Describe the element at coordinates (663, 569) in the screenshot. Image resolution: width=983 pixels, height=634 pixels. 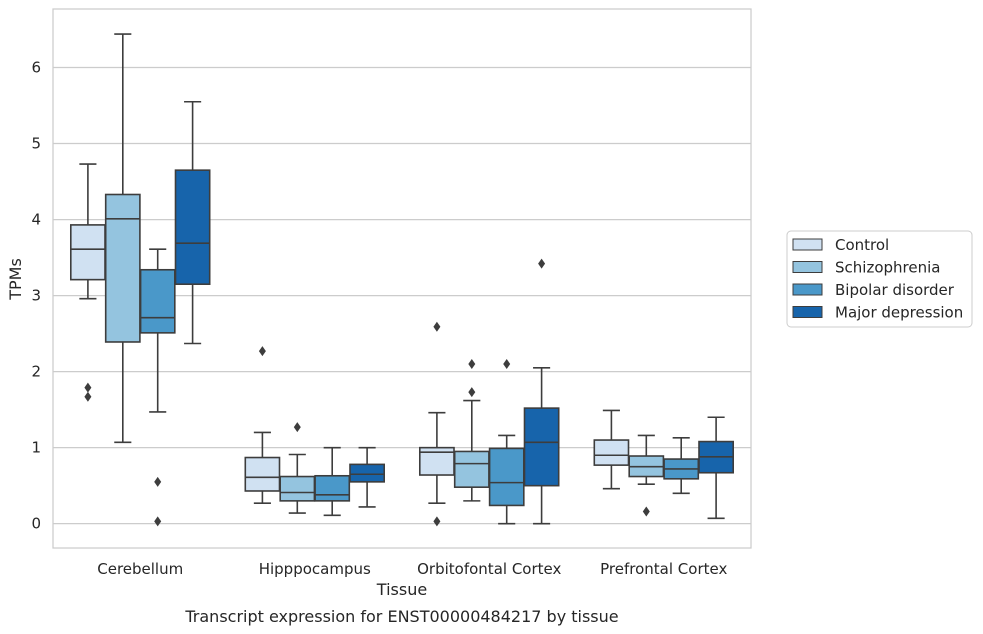
I see `x-tick-label: Prefrontal Cortex` at that location.